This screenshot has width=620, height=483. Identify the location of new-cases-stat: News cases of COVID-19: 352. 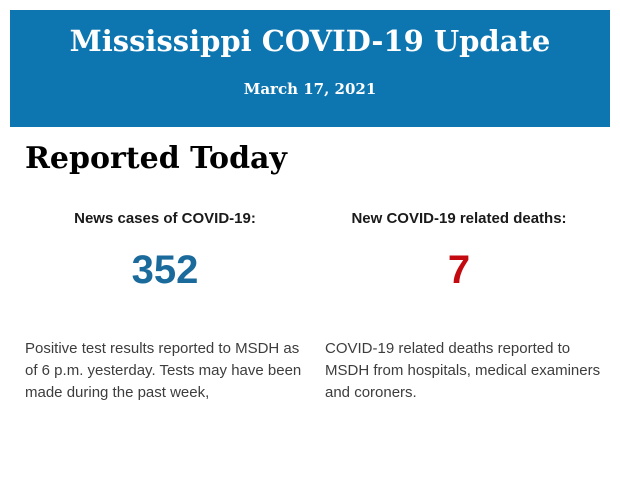
(165, 251).